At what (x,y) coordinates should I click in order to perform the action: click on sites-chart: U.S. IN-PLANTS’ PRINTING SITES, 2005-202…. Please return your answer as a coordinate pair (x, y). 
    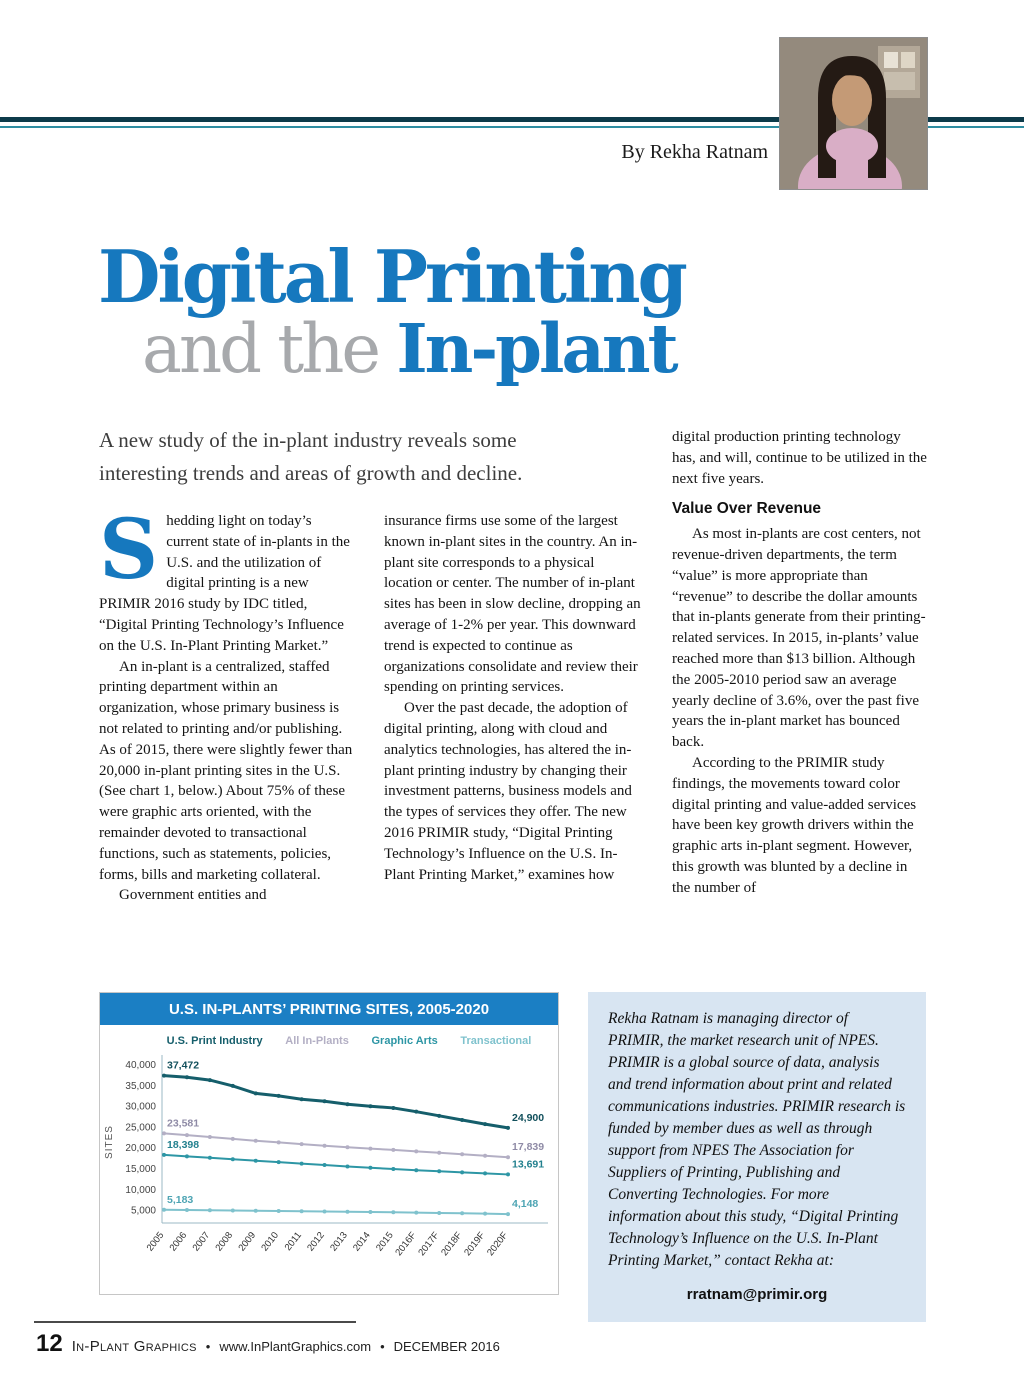
    Looking at the image, I should click on (329, 1143).